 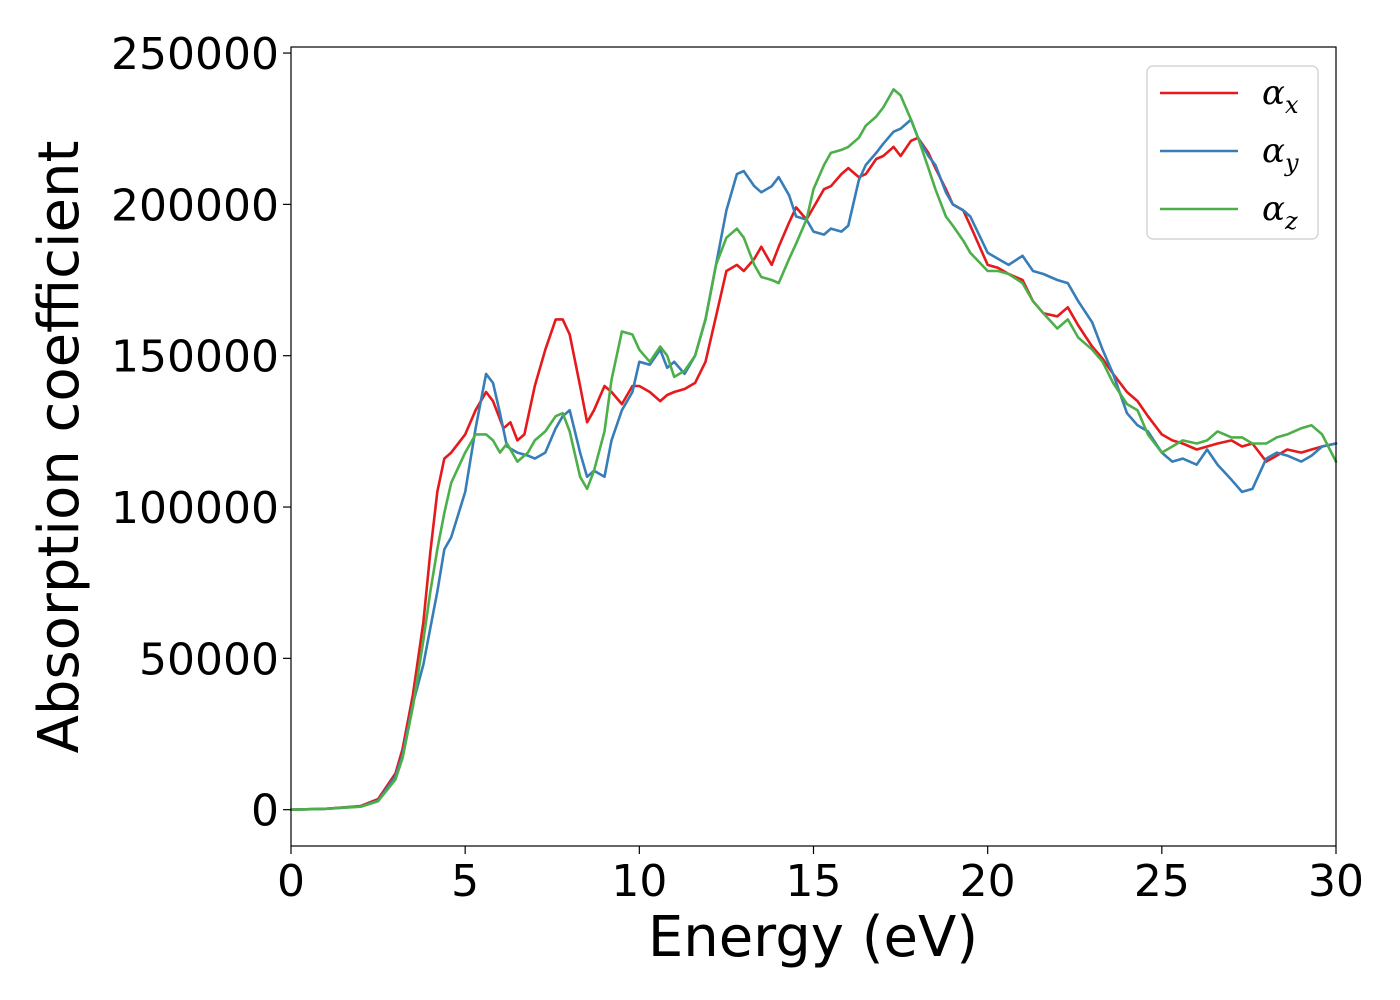 What do you see at coordinates (291, 881) in the screenshot?
I see `x-tick-label: 0` at bounding box center [291, 881].